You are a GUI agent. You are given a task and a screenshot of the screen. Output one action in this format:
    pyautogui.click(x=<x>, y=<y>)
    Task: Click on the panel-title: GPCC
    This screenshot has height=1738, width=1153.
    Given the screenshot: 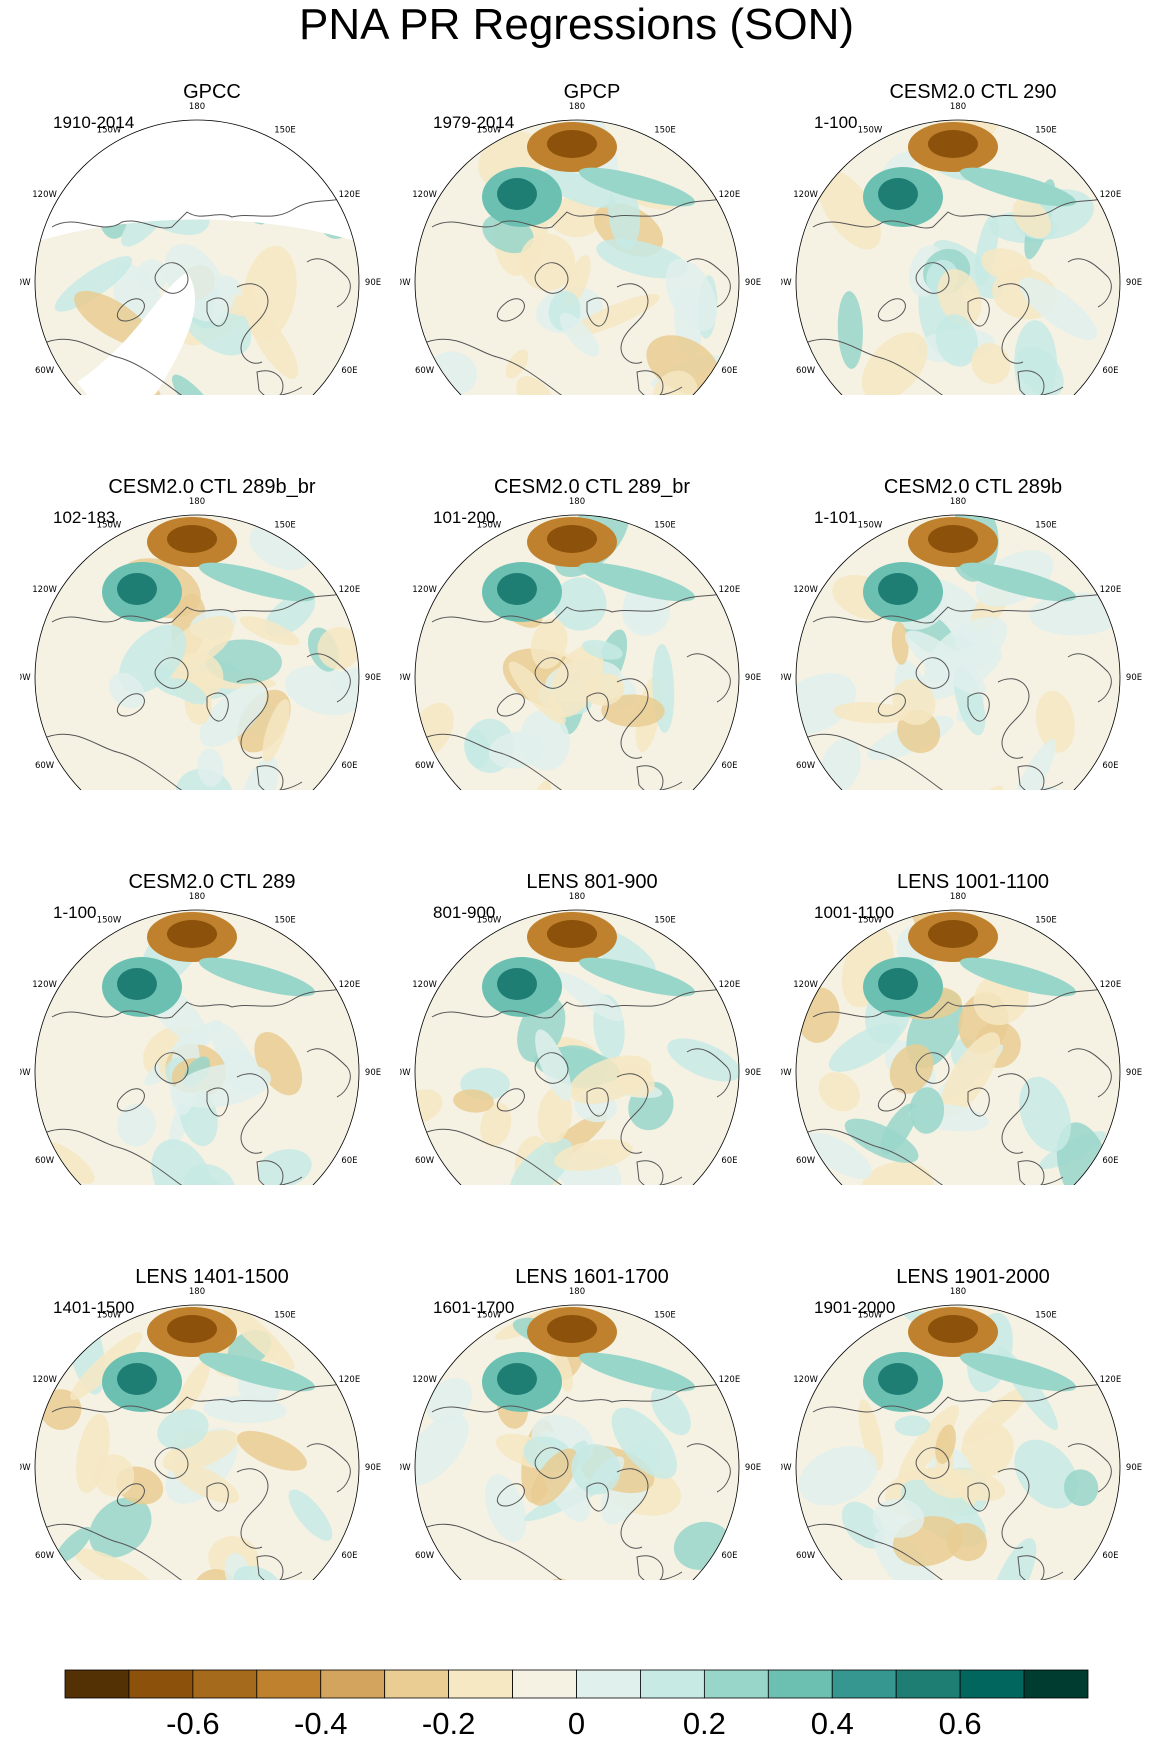 What is the action you would take?
    pyautogui.click(x=212, y=92)
    